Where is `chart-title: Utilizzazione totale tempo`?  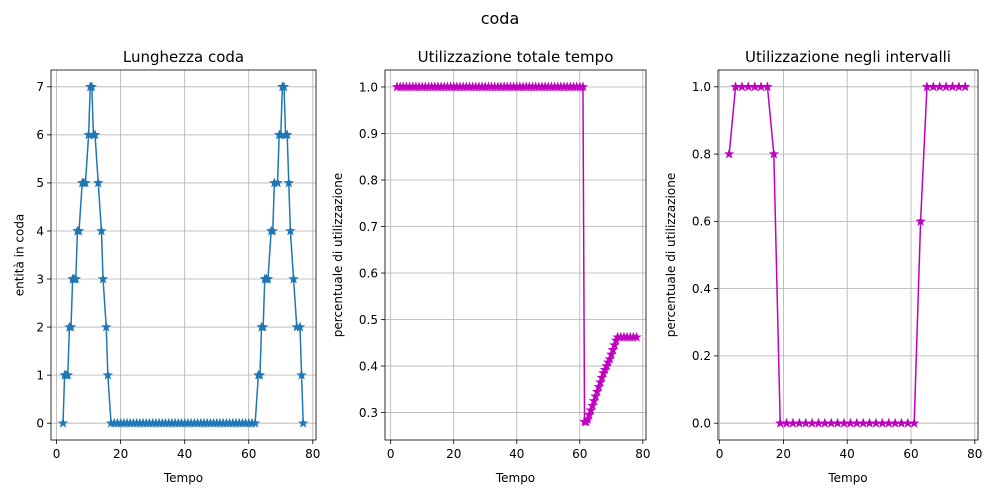
chart-title: Utilizzazione totale tempo is located at coordinates (516, 57).